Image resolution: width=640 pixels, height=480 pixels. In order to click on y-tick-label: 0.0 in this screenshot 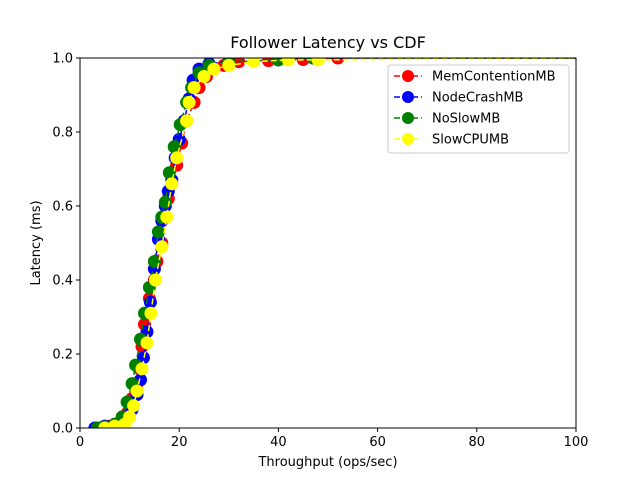, I will do `click(62, 429)`.